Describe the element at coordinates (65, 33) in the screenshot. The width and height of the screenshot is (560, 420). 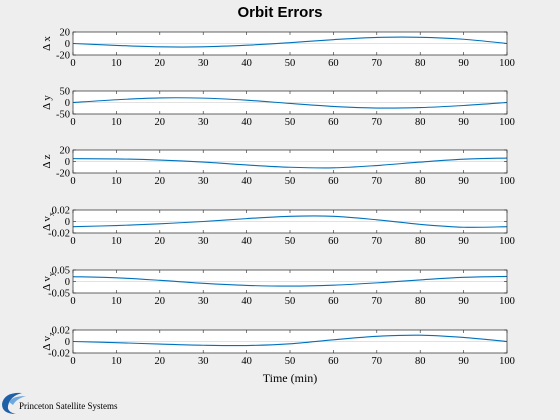
I see `y-tick-label: 20` at that location.